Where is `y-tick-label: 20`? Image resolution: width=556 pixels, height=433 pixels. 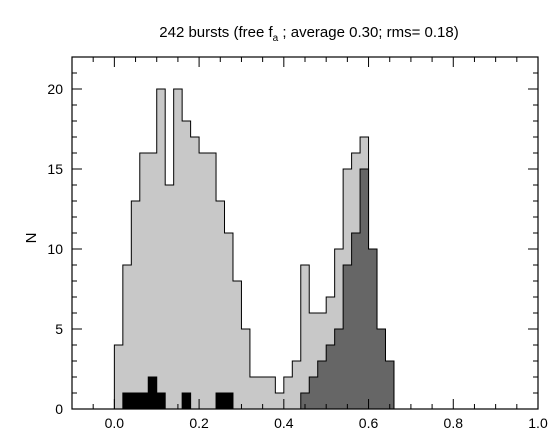
y-tick-label: 20 is located at coordinates (55, 89).